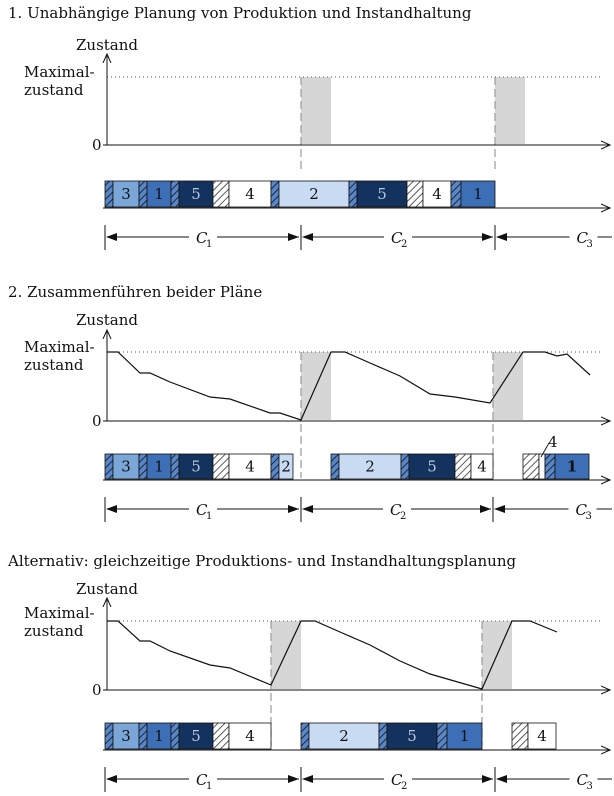 This screenshot has height=796, width=614. What do you see at coordinates (97, 690) in the screenshot?
I see `section-3-zero-label: 0` at bounding box center [97, 690].